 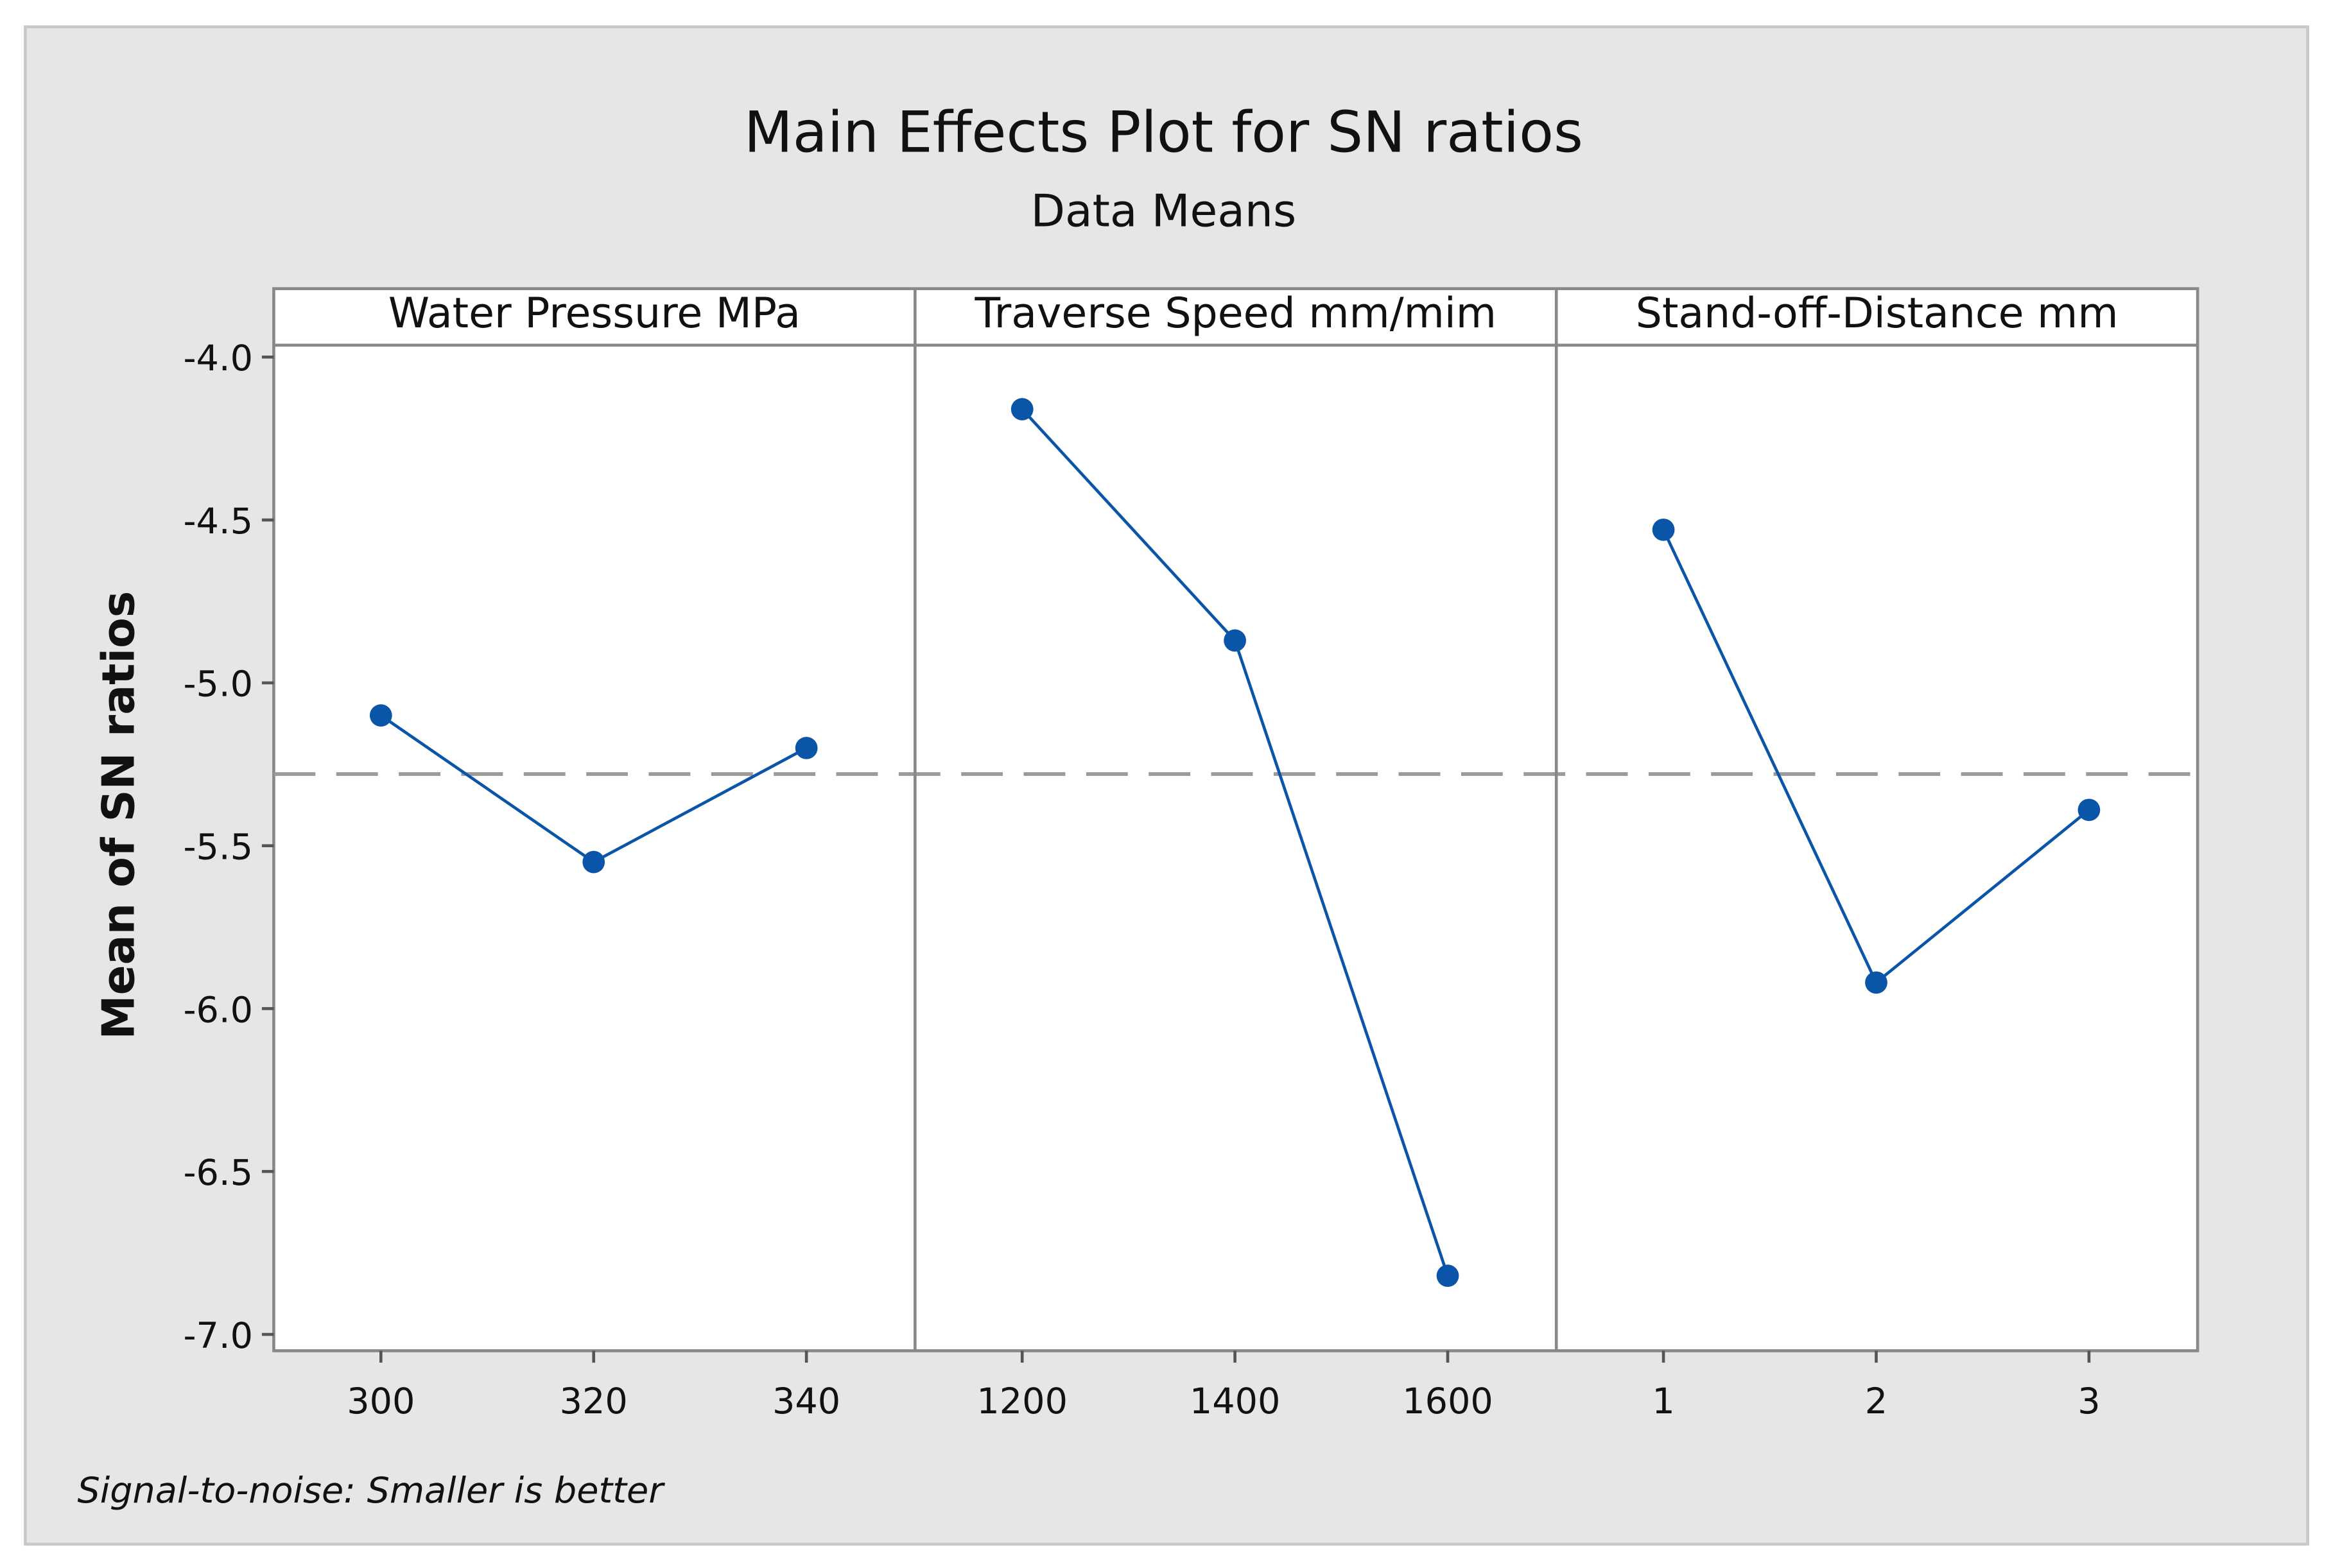 What do you see at coordinates (218, 521) in the screenshot?
I see `y-tick-label: -4.5` at bounding box center [218, 521].